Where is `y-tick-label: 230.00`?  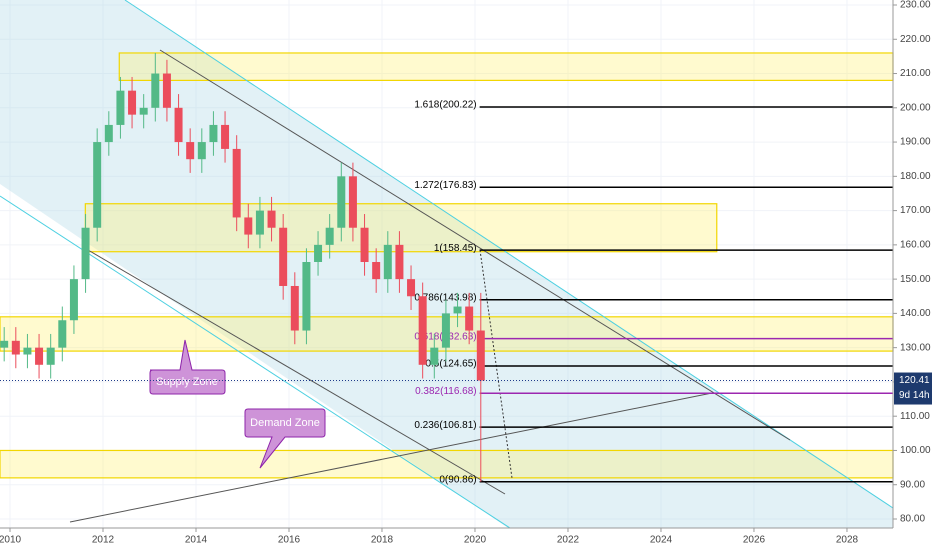
y-tick-label: 230.00 is located at coordinates (915, 5).